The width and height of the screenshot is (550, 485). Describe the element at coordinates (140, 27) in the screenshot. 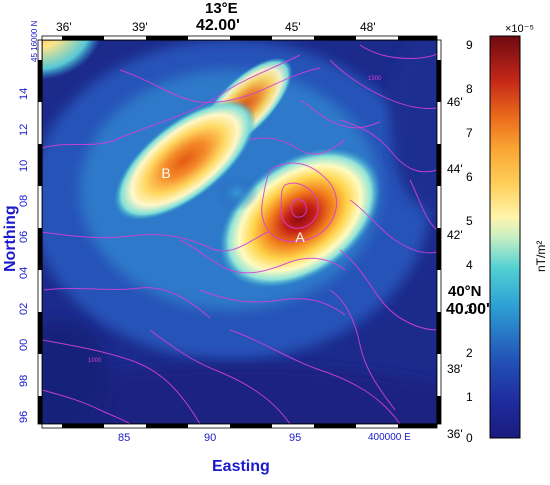

I see `top-tick: 39'` at that location.